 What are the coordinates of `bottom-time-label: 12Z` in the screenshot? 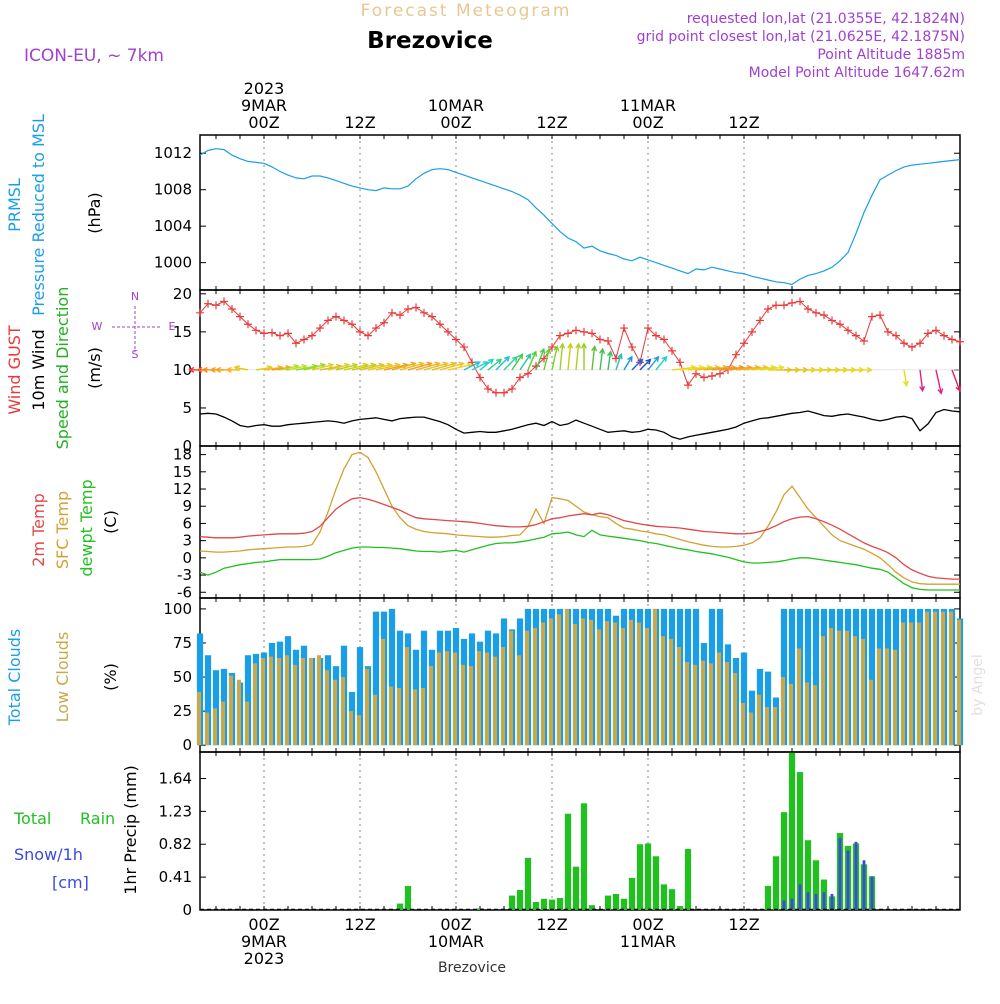 It's located at (359, 924).